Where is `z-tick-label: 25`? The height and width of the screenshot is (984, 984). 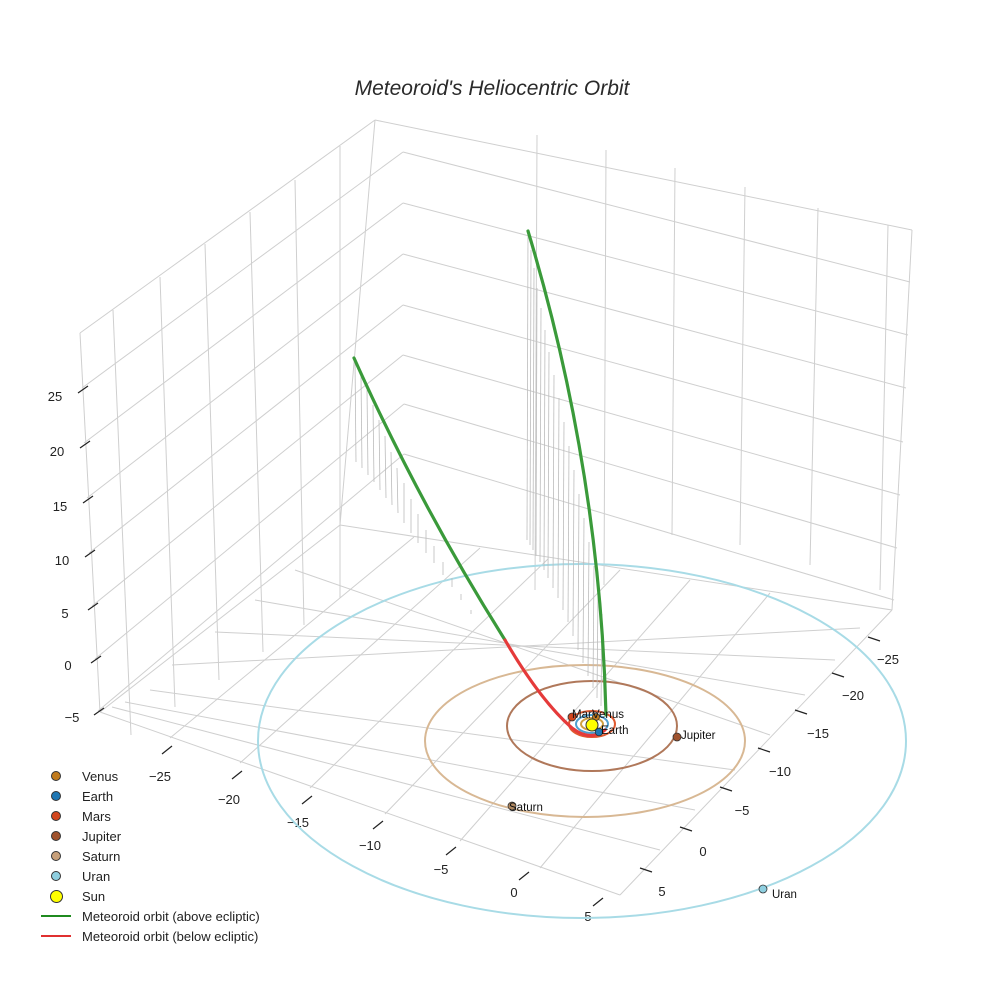 z-tick-label: 25 is located at coordinates (55, 396).